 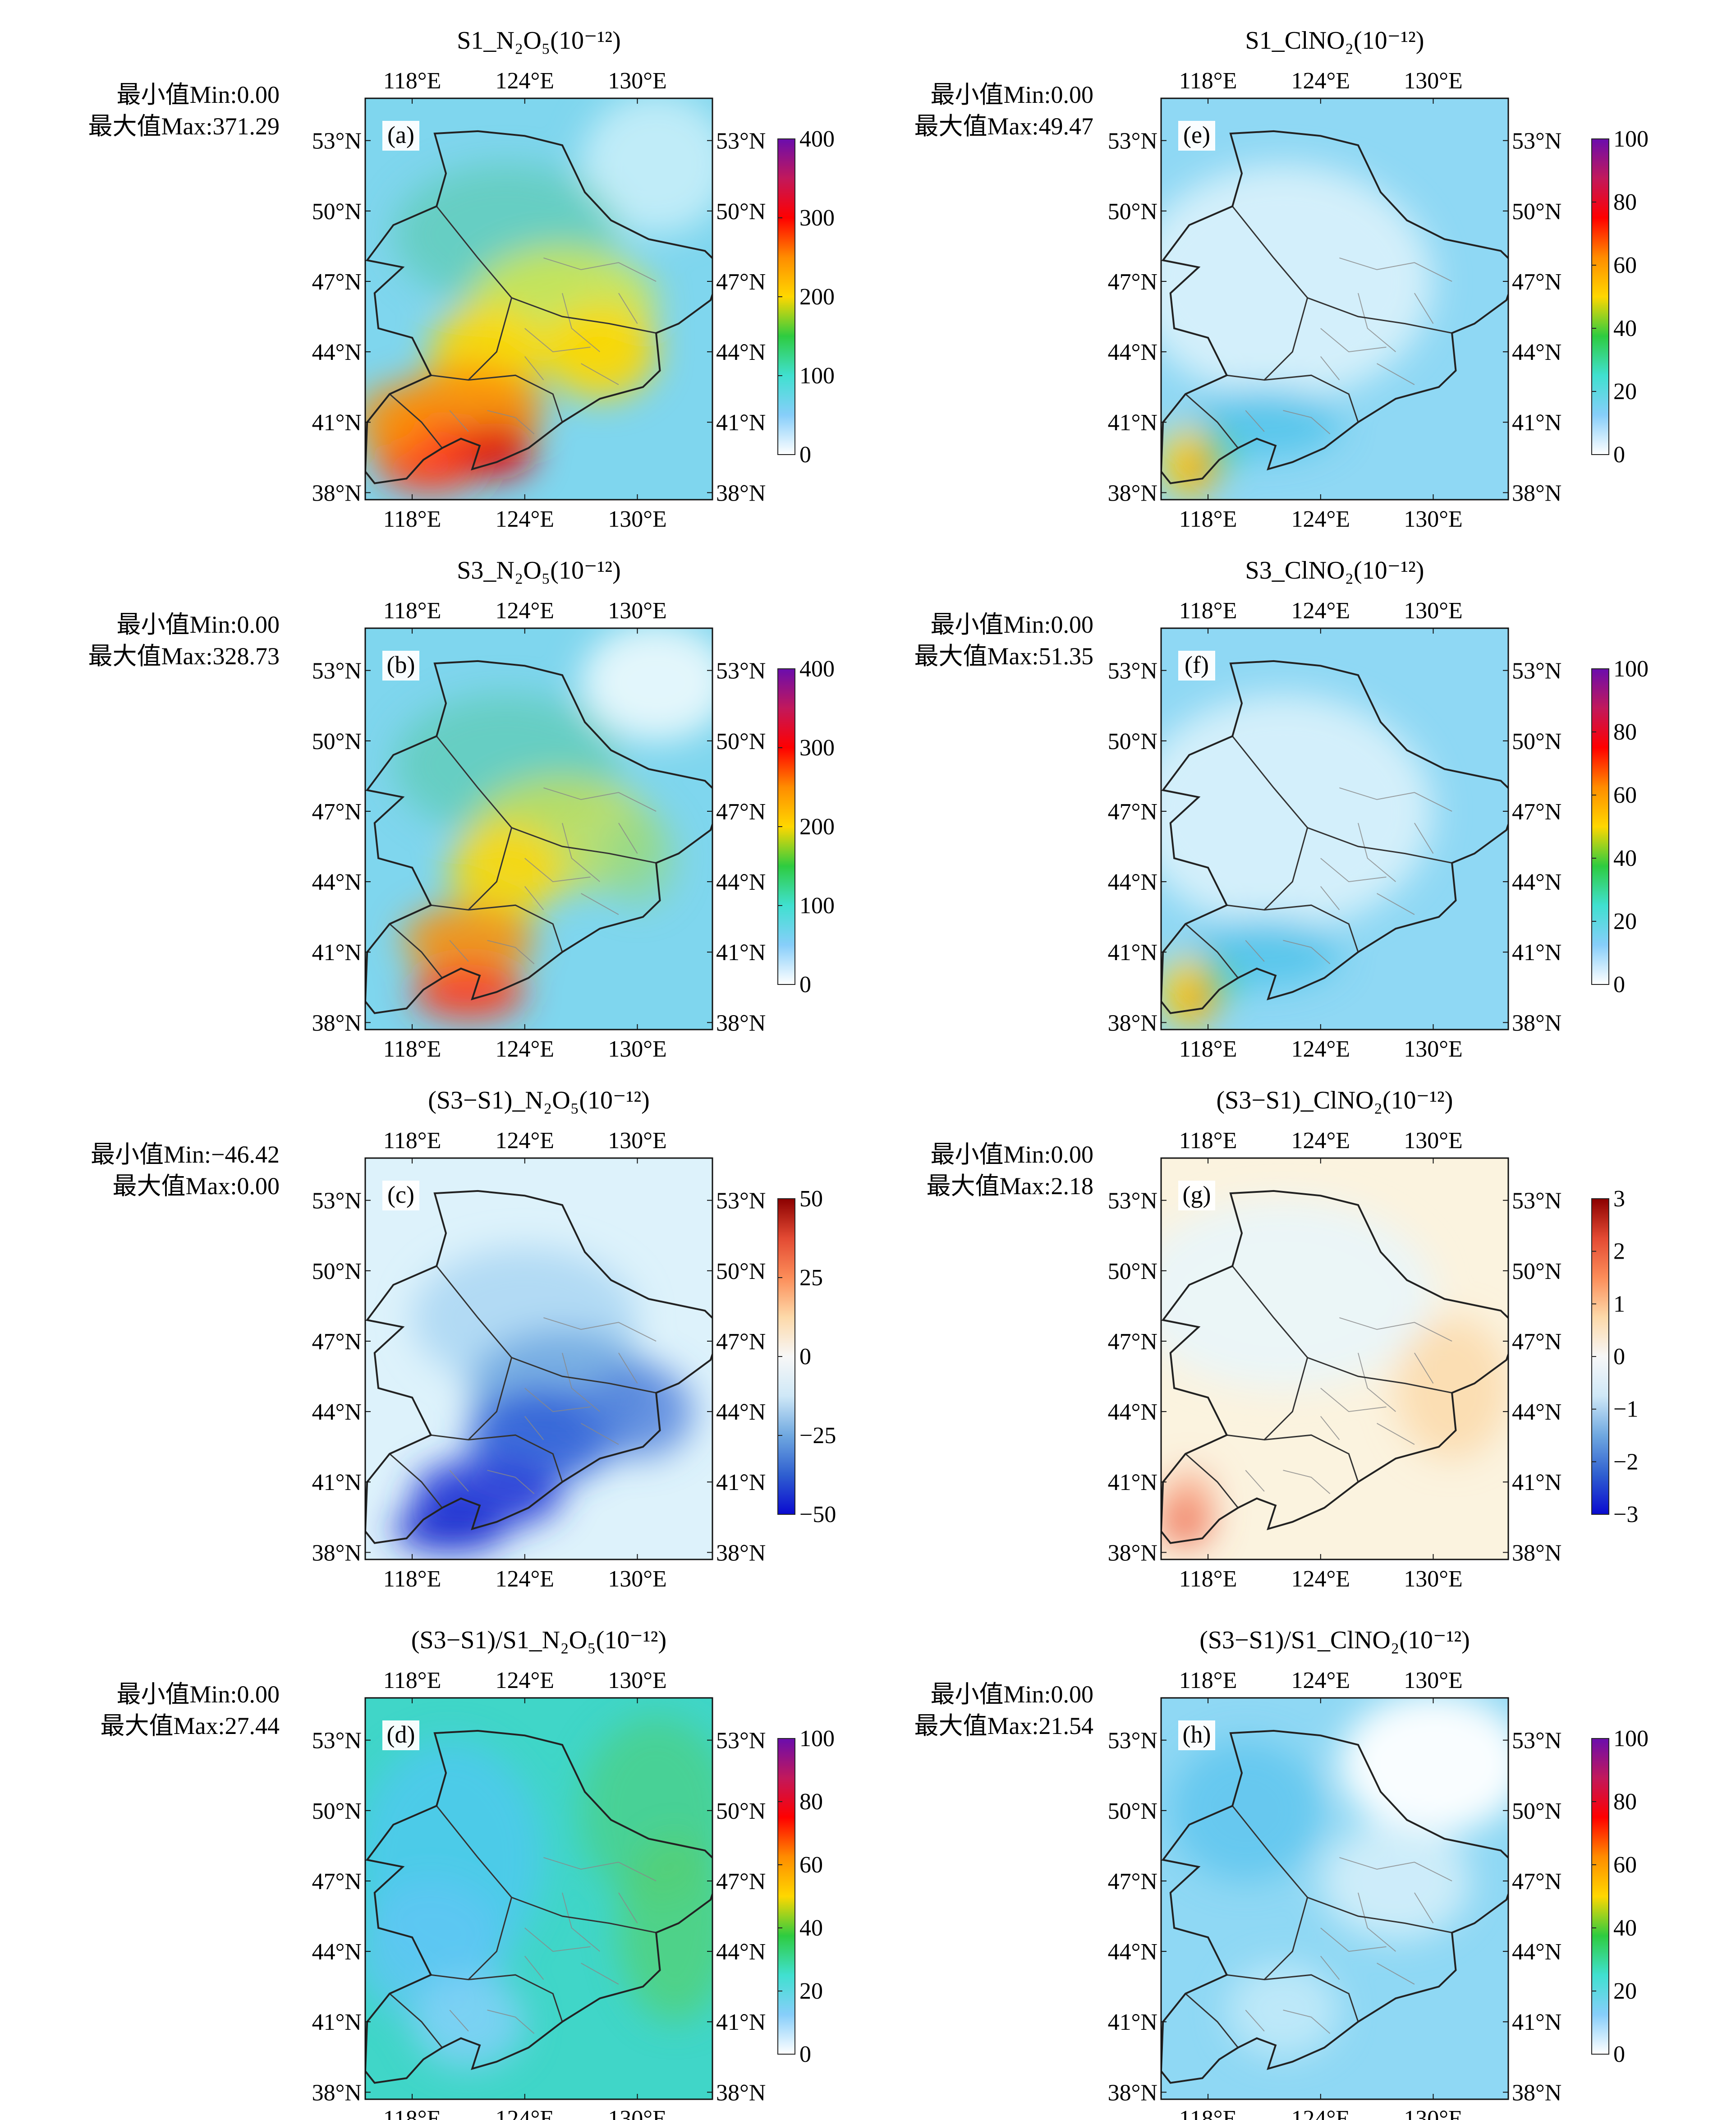 I want to click on panel-title: S1_ClNO₂(10⁻¹²), so click(x=1334, y=41).